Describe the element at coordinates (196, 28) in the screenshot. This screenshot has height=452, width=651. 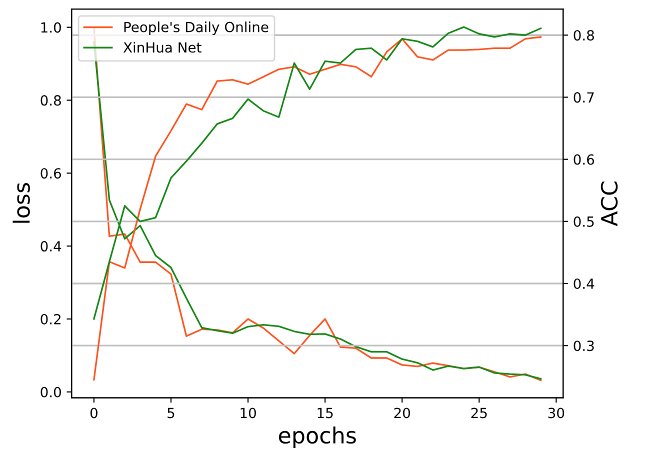
I see `legend-label: People's Daily Online` at that location.